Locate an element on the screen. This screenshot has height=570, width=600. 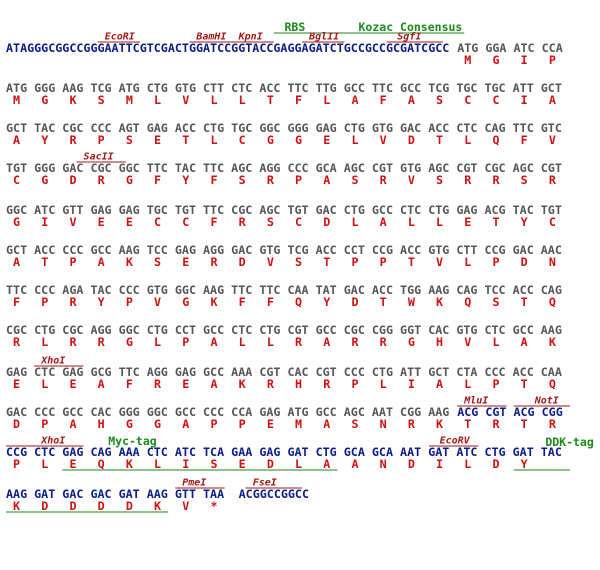
dna-sequence: ACG CGT ACG CGG is located at coordinates (510, 412).